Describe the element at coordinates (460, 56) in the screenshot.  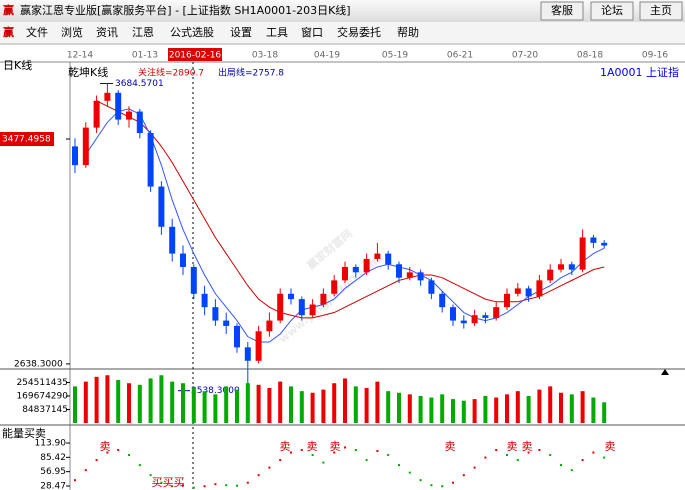
I see `date-label: 06-21` at that location.